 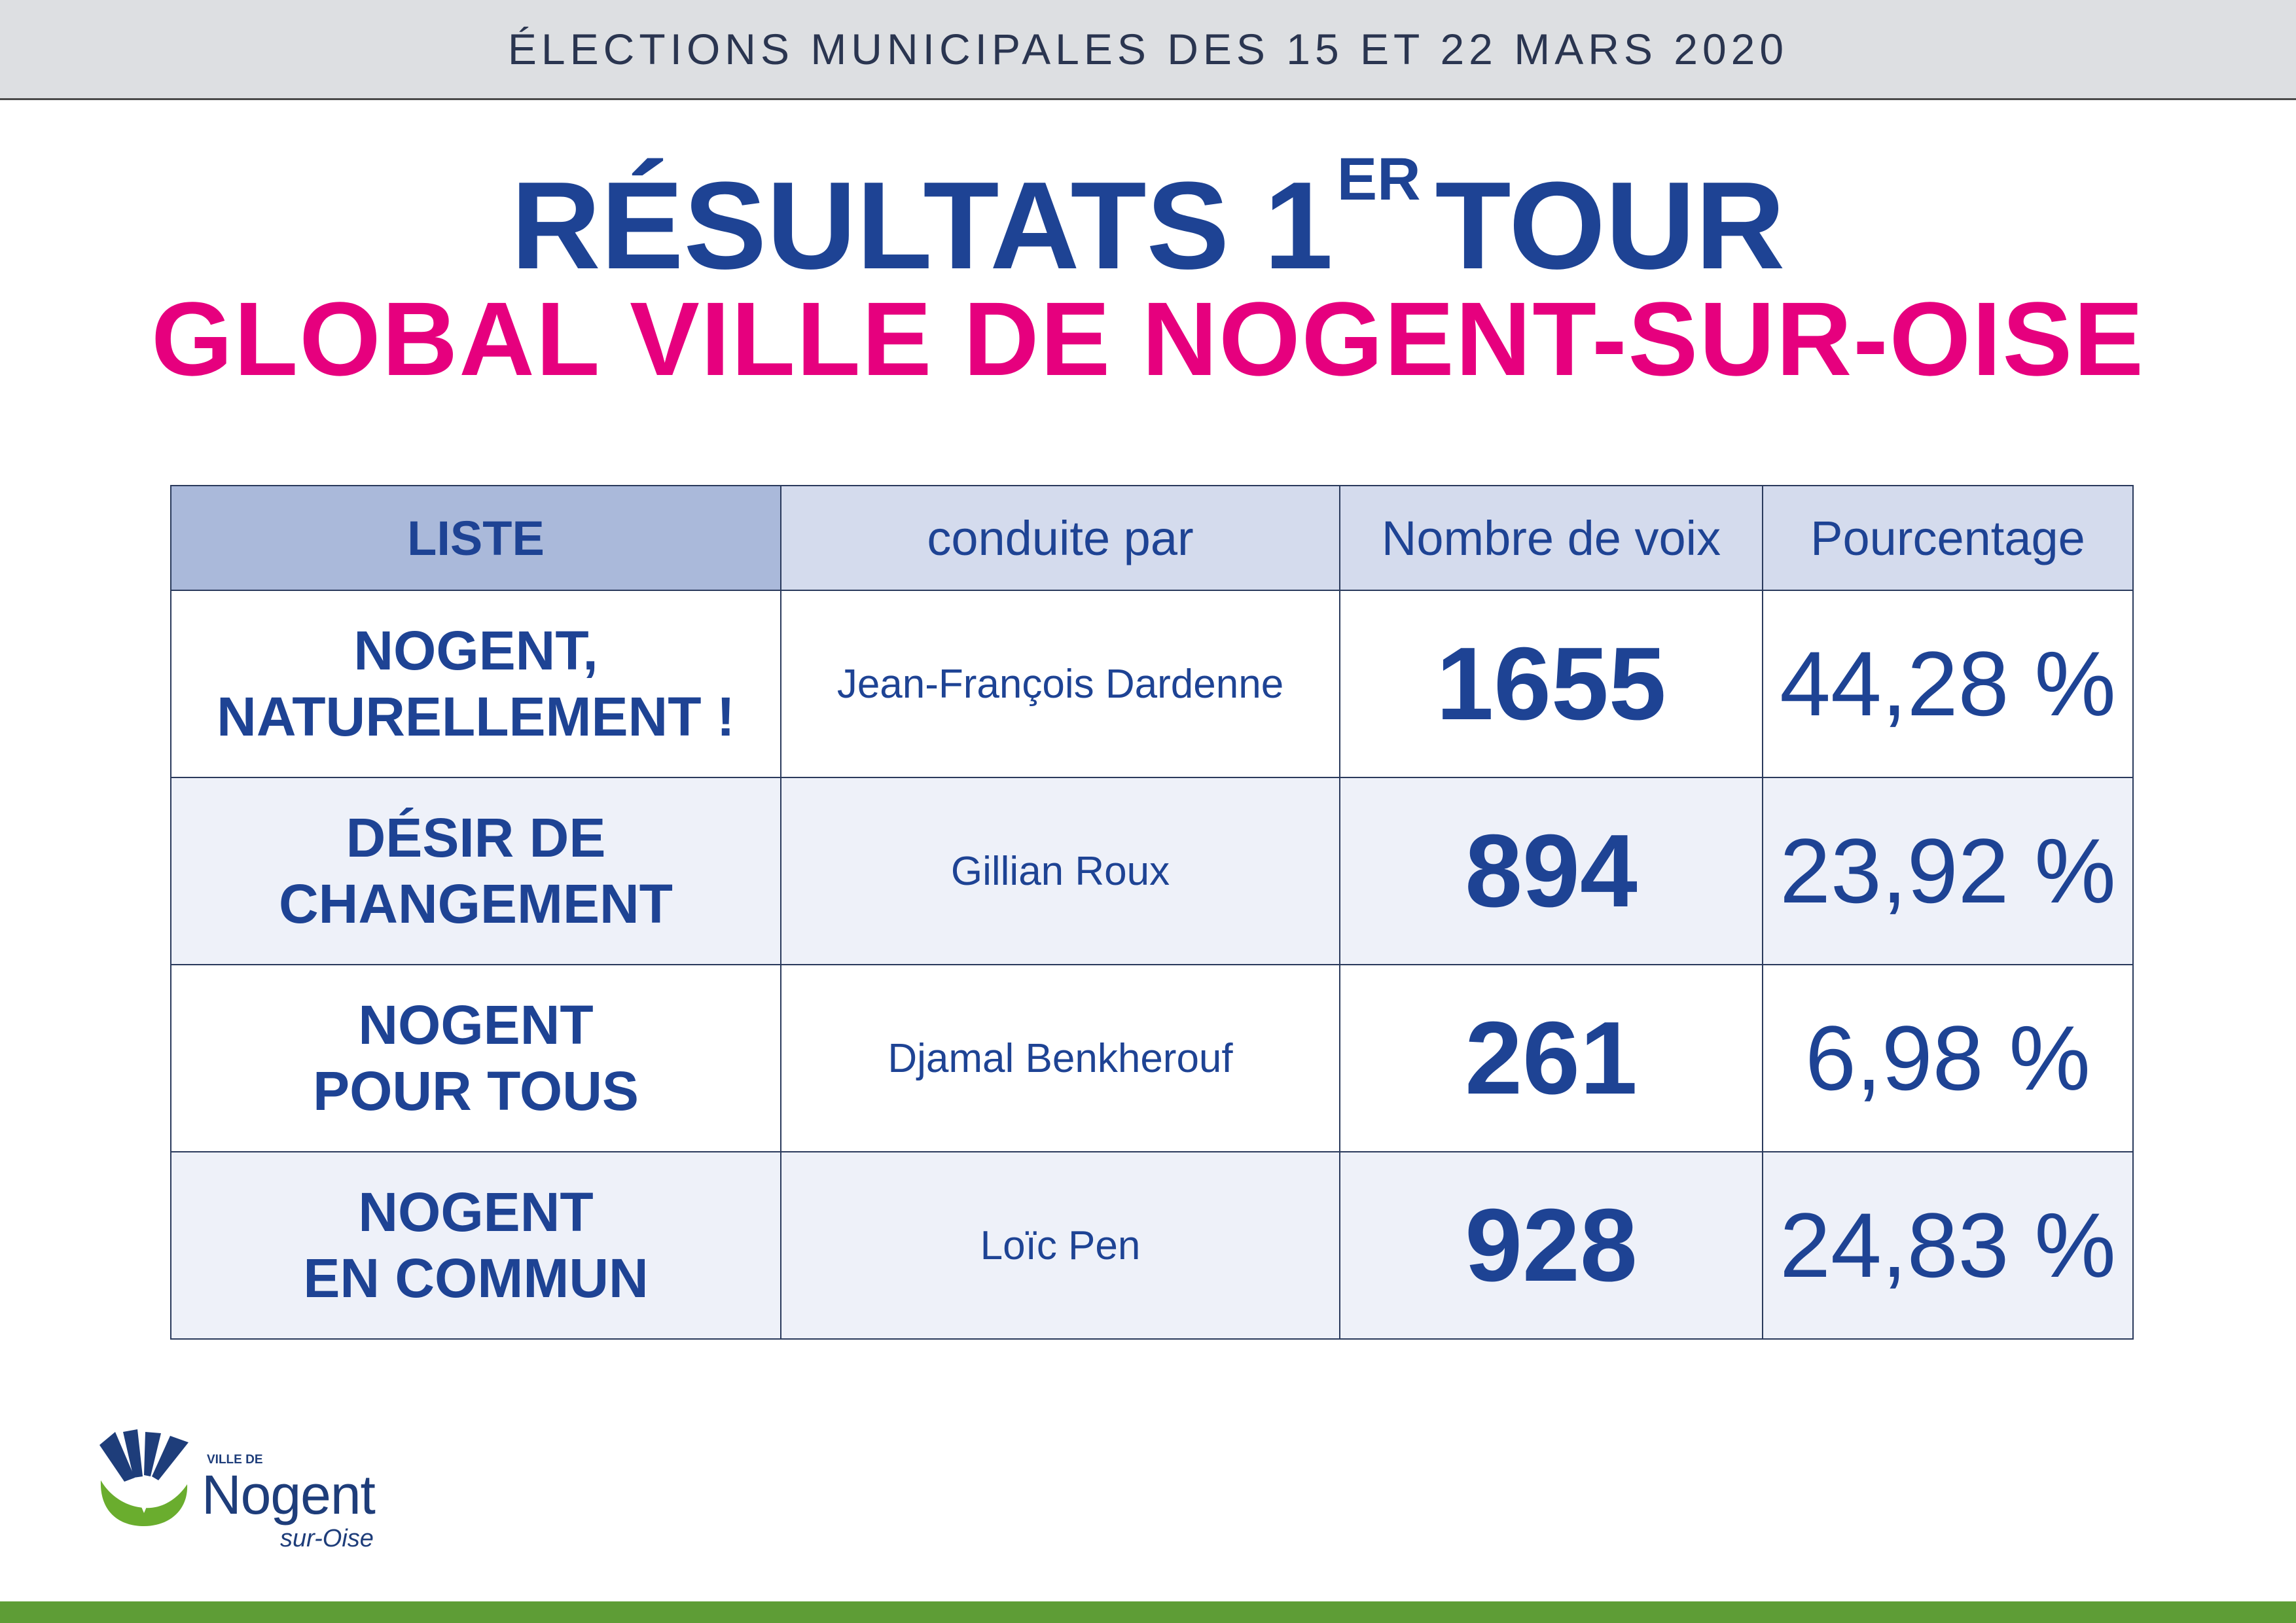 What do you see at coordinates (476, 684) in the screenshot?
I see `liste-name-cell: NOGENT, NATURELLEMENT !` at bounding box center [476, 684].